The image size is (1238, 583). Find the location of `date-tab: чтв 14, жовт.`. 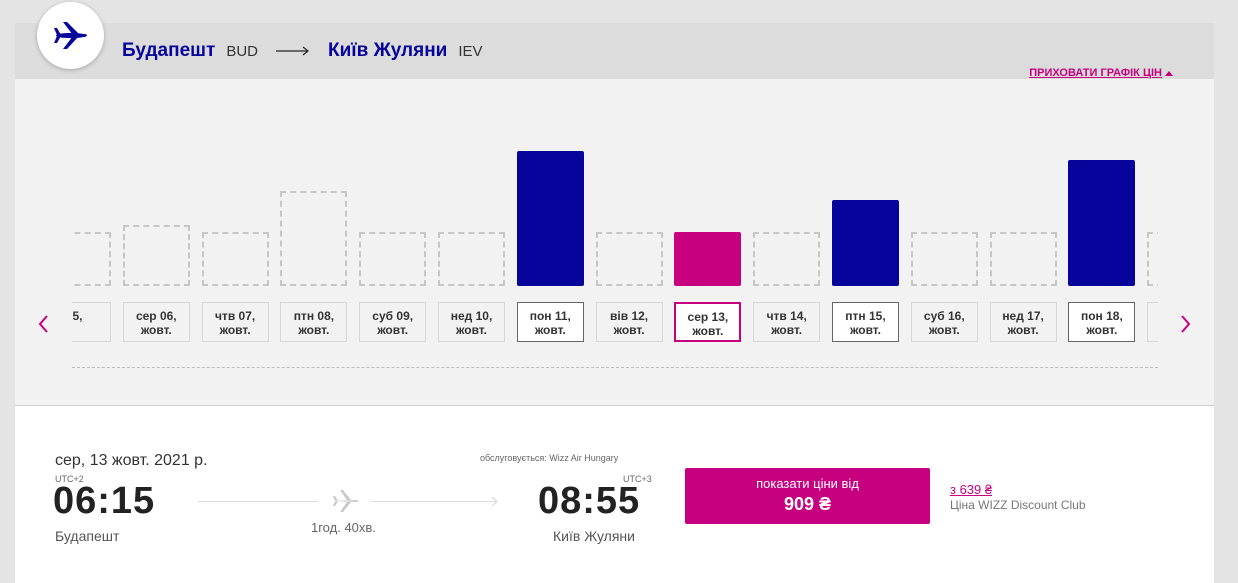

date-tab: чтв 14, жовт. is located at coordinates (787, 322).